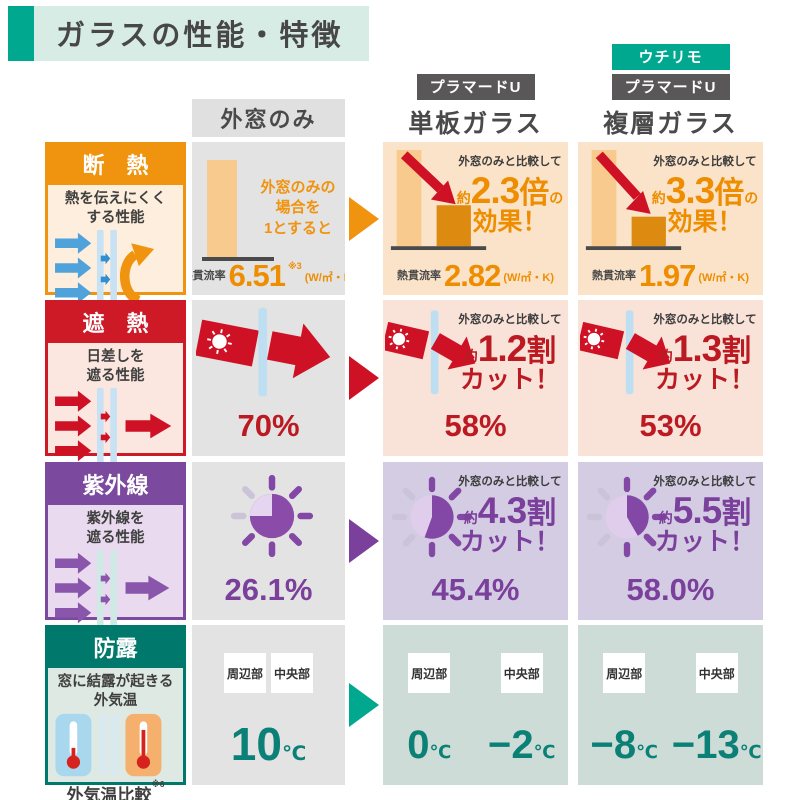  Describe the element at coordinates (268, 744) in the screenshot. I see `condensation-baseline-temp: 10℃` at that location.